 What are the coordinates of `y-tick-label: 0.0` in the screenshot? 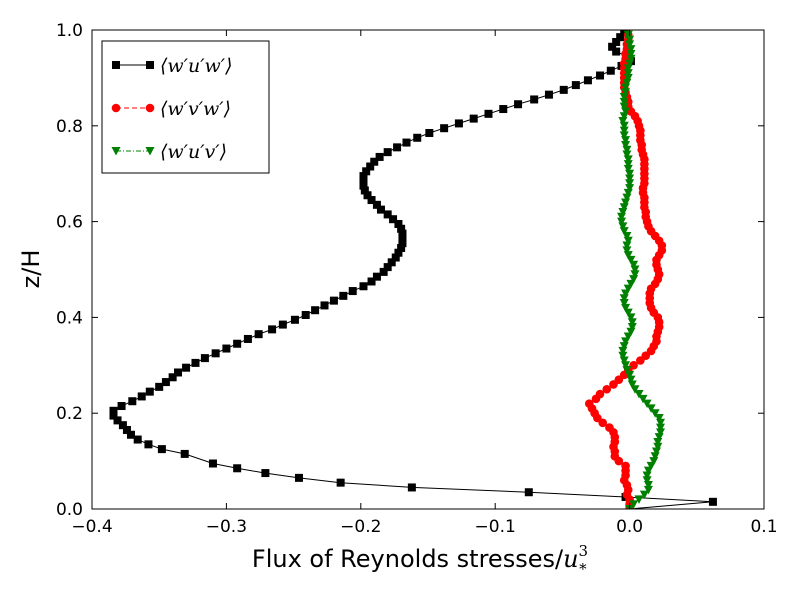 It's located at (69, 510).